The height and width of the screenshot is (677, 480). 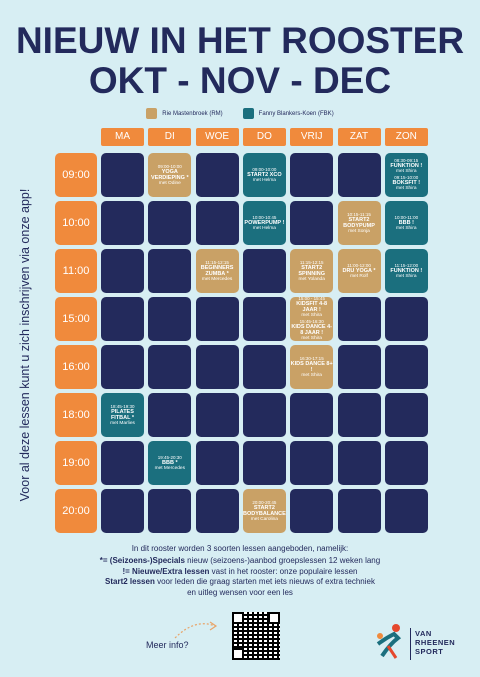 I want to click on session-time: 08:30-09:15, so click(x=406, y=160).